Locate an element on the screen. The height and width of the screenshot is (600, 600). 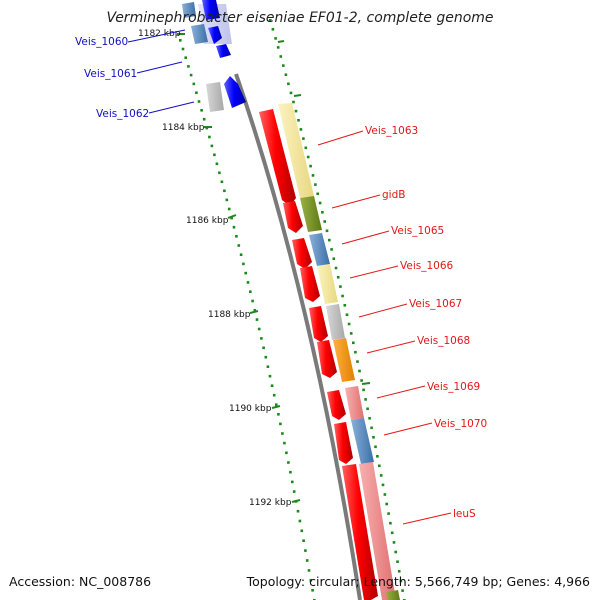
gene-label: Veis_1066 is located at coordinates (427, 266).